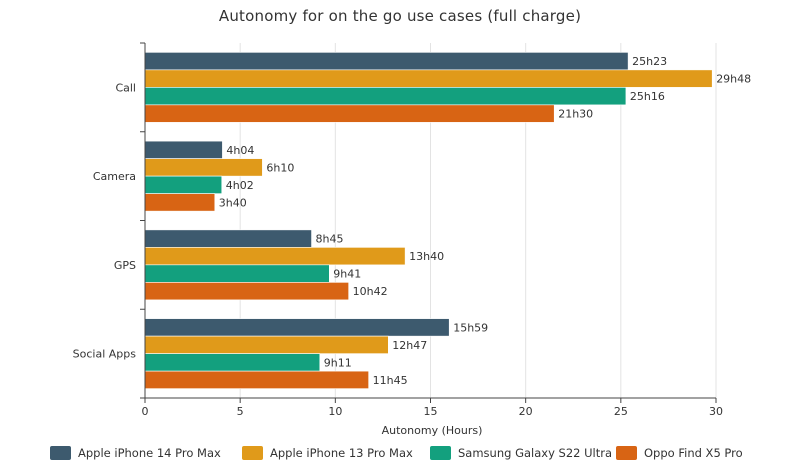 The image size is (800, 472). What do you see at coordinates (575, 114) in the screenshot?
I see `data-label: 21h30` at bounding box center [575, 114].